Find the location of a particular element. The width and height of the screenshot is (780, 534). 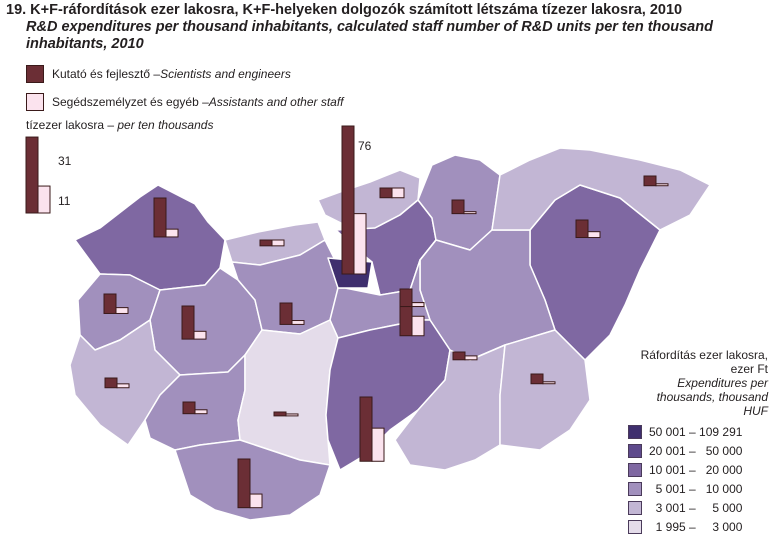

expenditure-class-row: 10 001 – 20 000 is located at coordinates (685, 470).